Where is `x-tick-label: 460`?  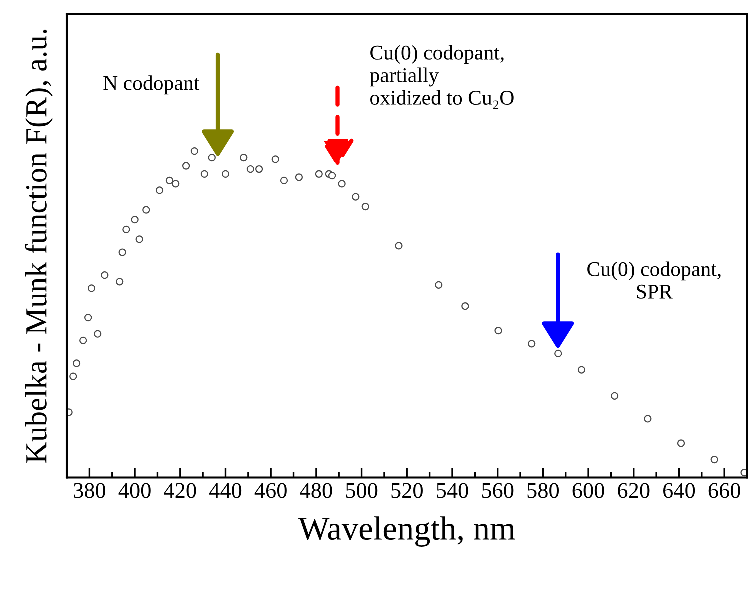 x-tick-label: 460 is located at coordinates (270, 490).